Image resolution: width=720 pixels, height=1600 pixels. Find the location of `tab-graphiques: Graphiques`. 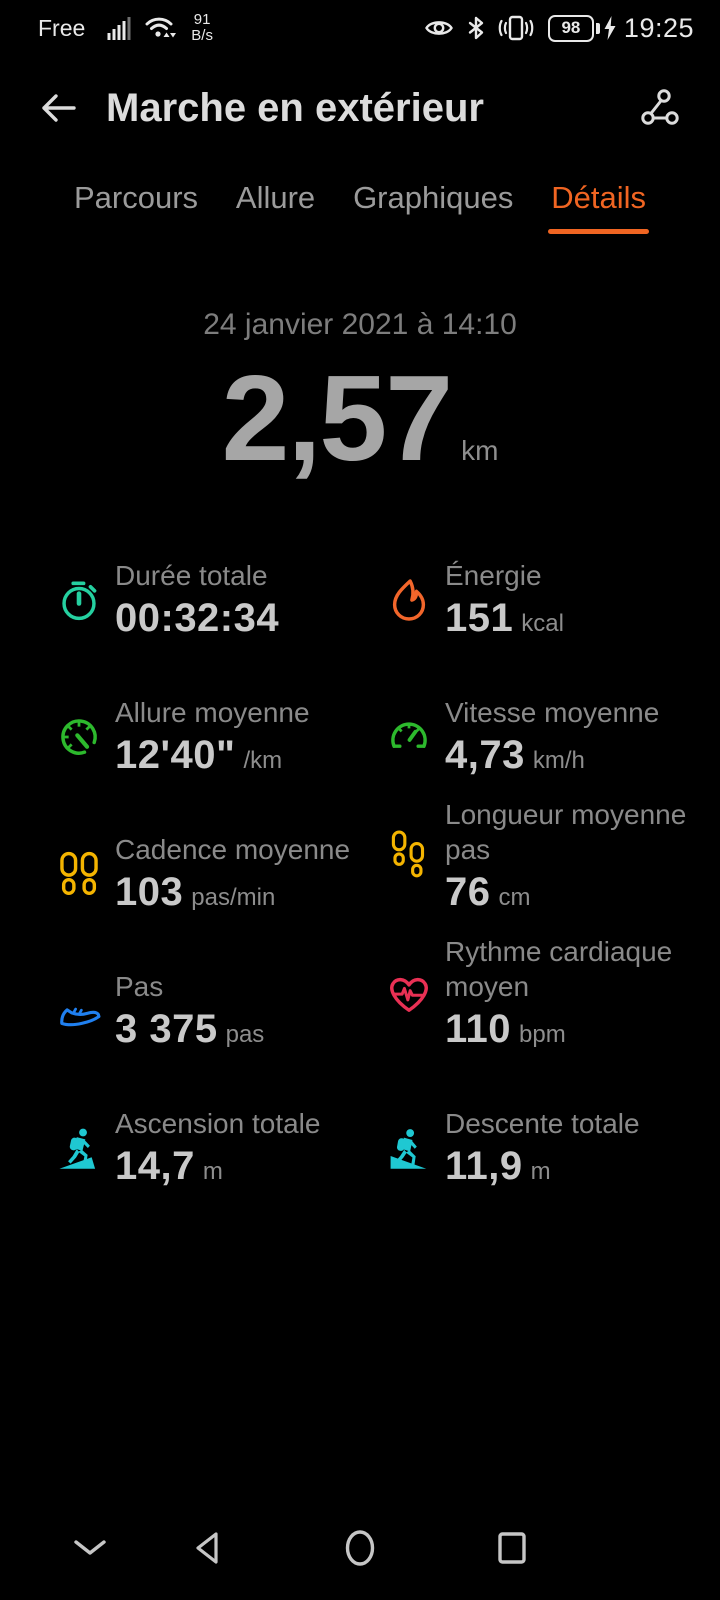

tab-graphiques: Graphiques is located at coordinates (433, 207).